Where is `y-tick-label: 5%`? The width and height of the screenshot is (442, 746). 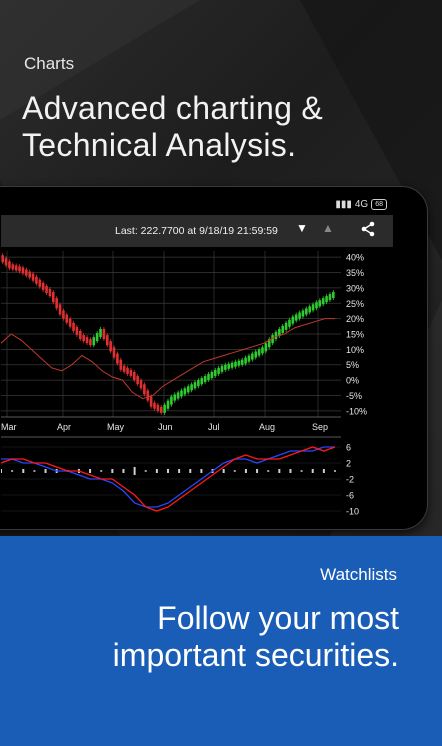
y-tick-label: 5% is located at coordinates (352, 365).